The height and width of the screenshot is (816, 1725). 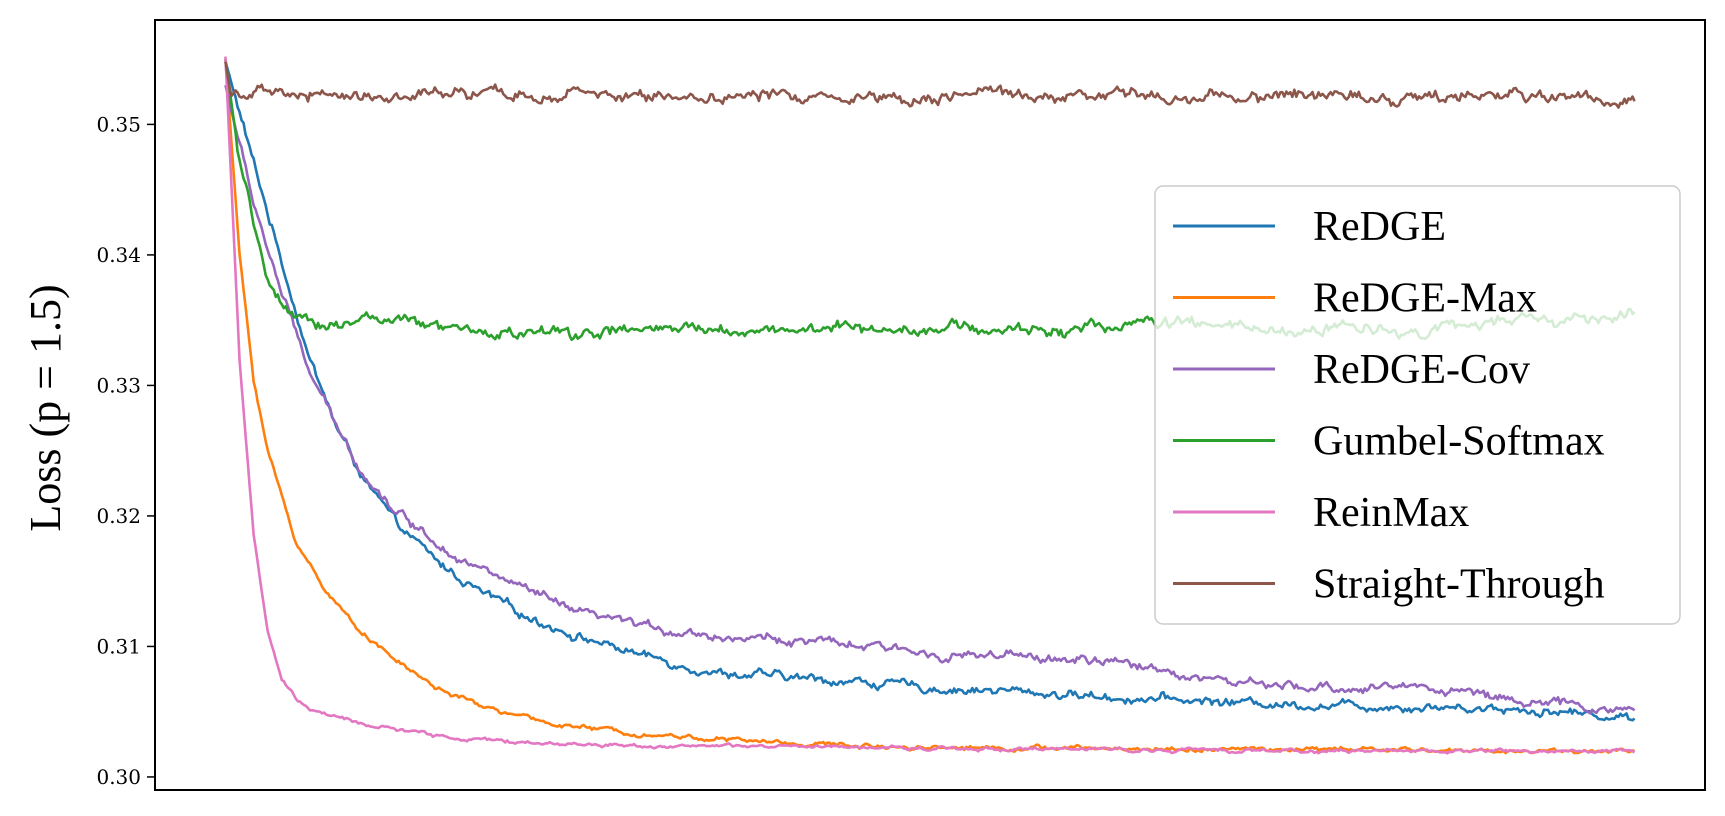 What do you see at coordinates (1425, 299) in the screenshot?
I see `legend-label: ReDGE-Max` at bounding box center [1425, 299].